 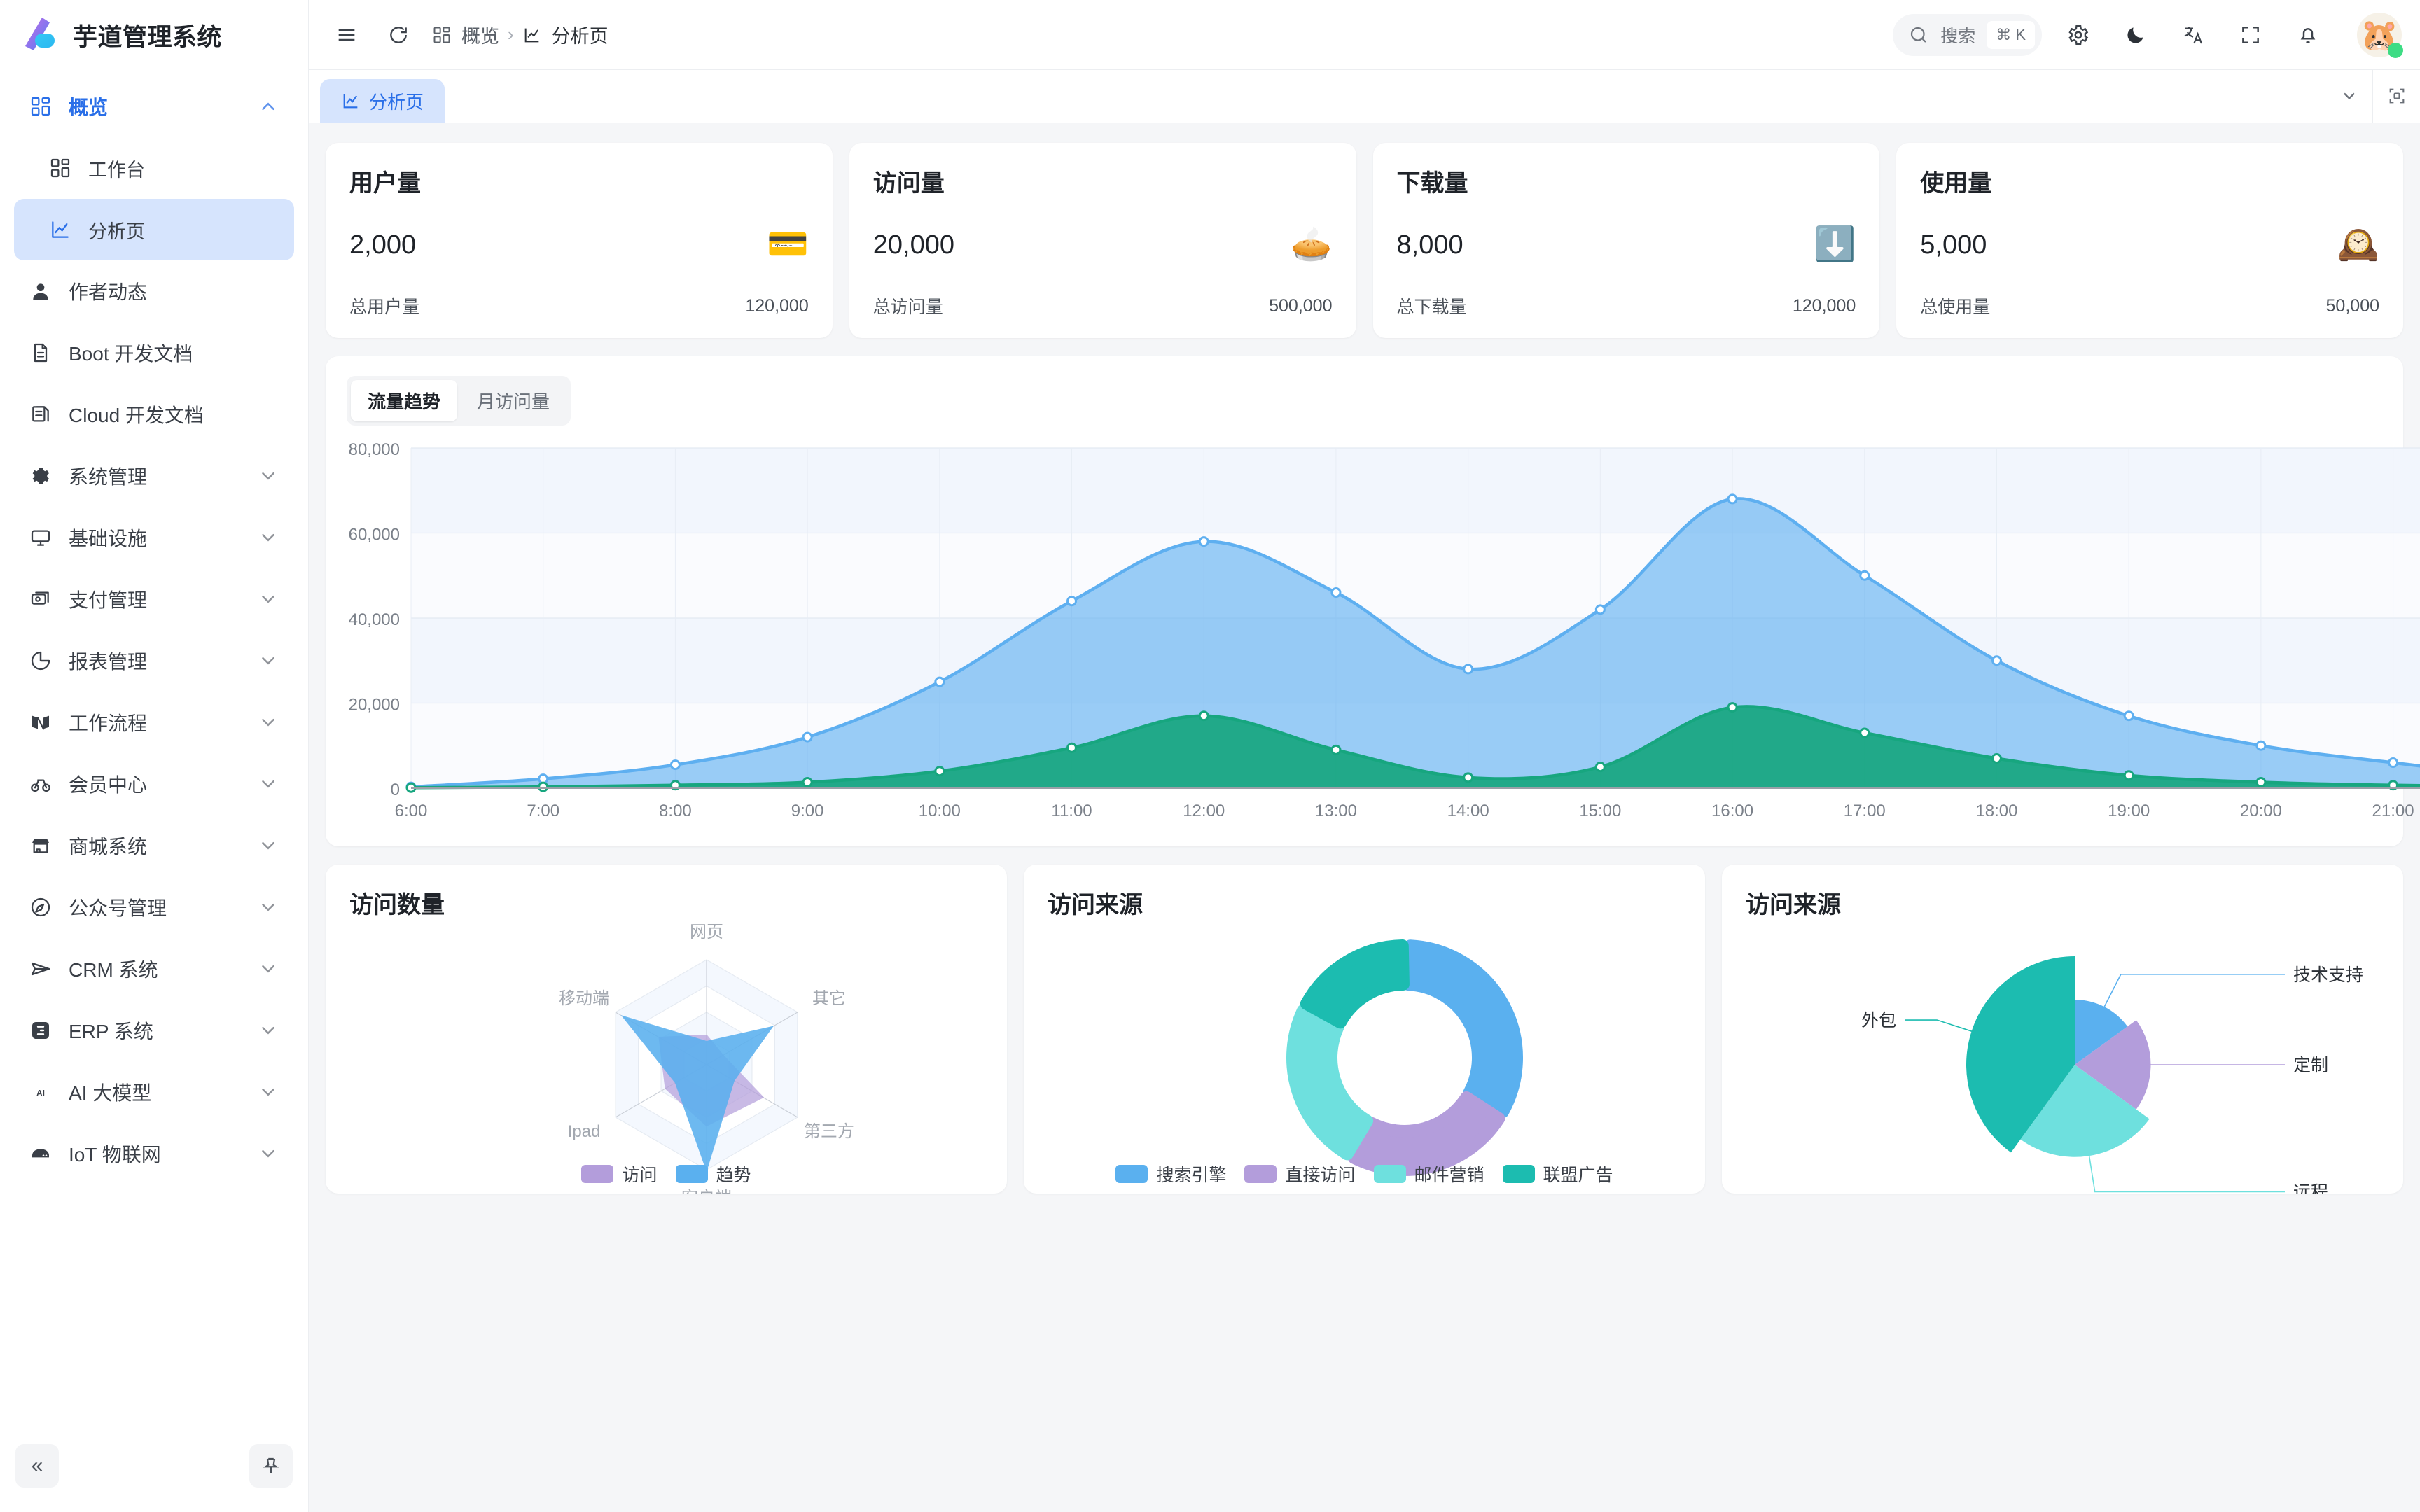 I want to click on app-logo-icon, so click(x=40, y=35).